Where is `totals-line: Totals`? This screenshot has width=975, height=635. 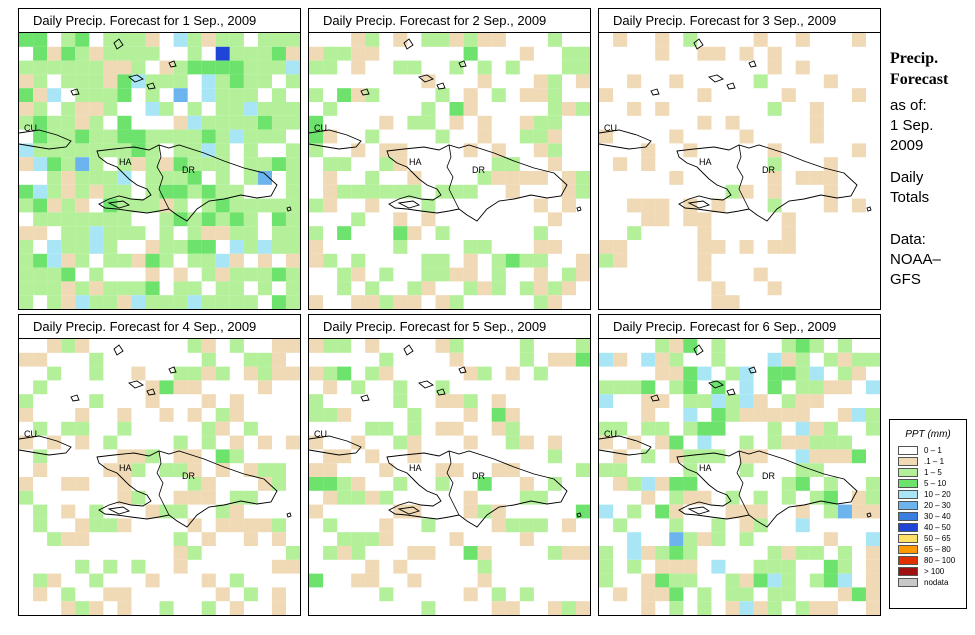 totals-line: Totals is located at coordinates (910, 197).